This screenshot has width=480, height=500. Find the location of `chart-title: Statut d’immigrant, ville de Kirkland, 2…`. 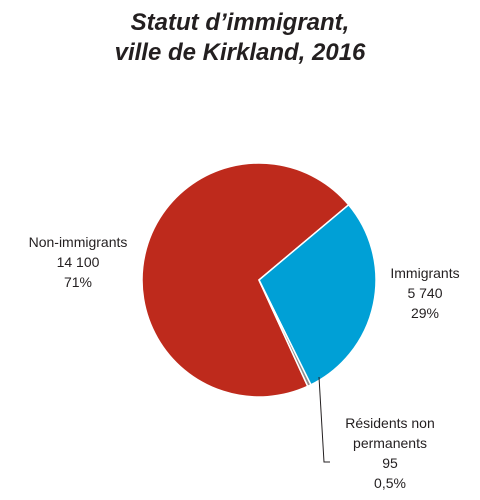

chart-title: Statut d’immigrant, ville de Kirkland, 2… is located at coordinates (240, 38).